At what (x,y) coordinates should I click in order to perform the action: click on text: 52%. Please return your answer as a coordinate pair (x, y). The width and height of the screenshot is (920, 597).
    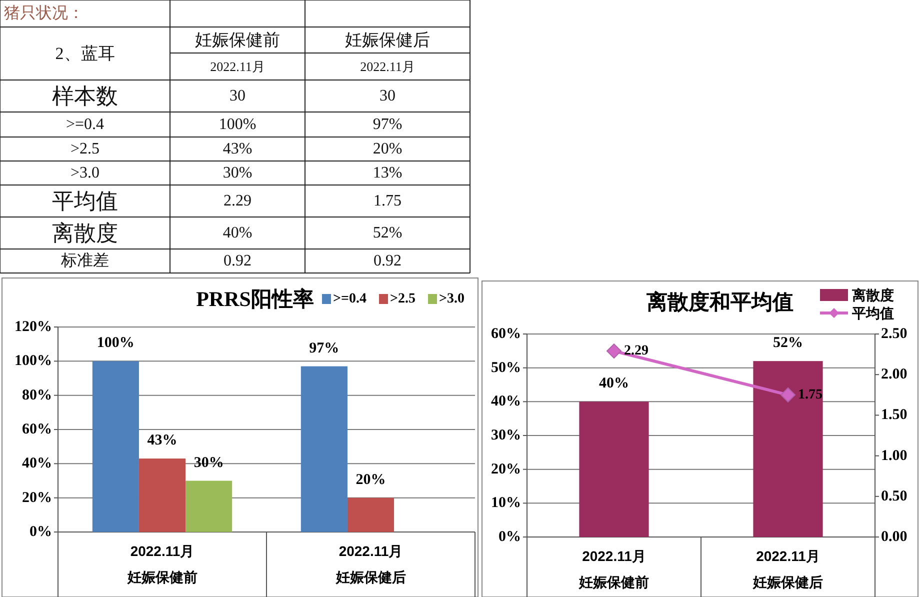
    Looking at the image, I should click on (387, 233).